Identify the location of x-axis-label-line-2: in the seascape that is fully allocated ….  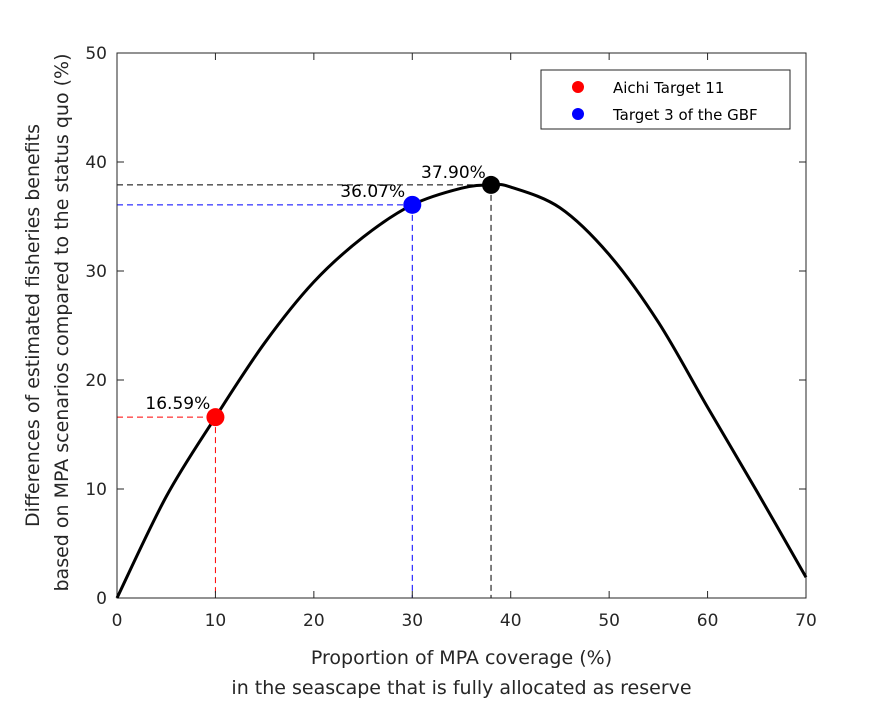
(461, 688).